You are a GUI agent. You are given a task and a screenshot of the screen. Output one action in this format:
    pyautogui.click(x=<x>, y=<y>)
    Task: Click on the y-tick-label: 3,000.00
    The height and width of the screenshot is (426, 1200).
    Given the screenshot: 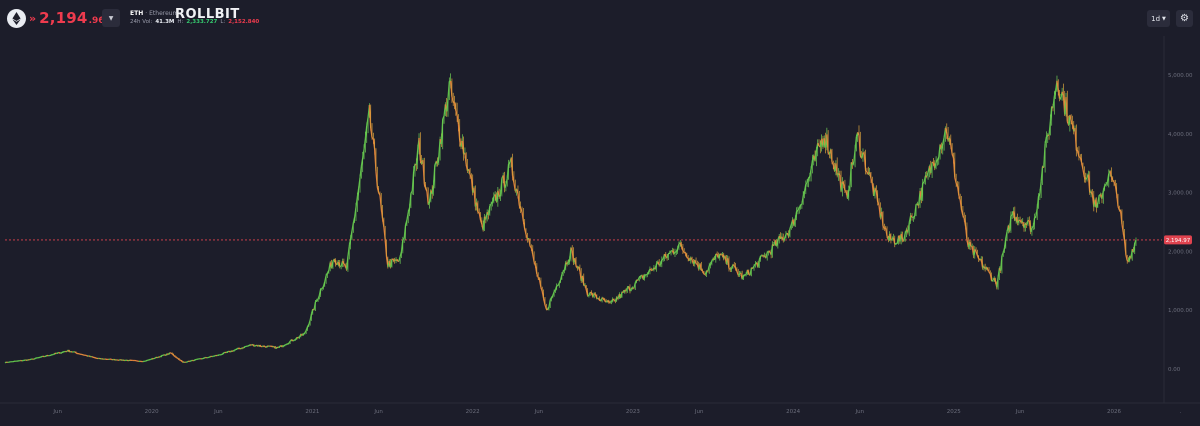 What is the action you would take?
    pyautogui.click(x=1180, y=194)
    